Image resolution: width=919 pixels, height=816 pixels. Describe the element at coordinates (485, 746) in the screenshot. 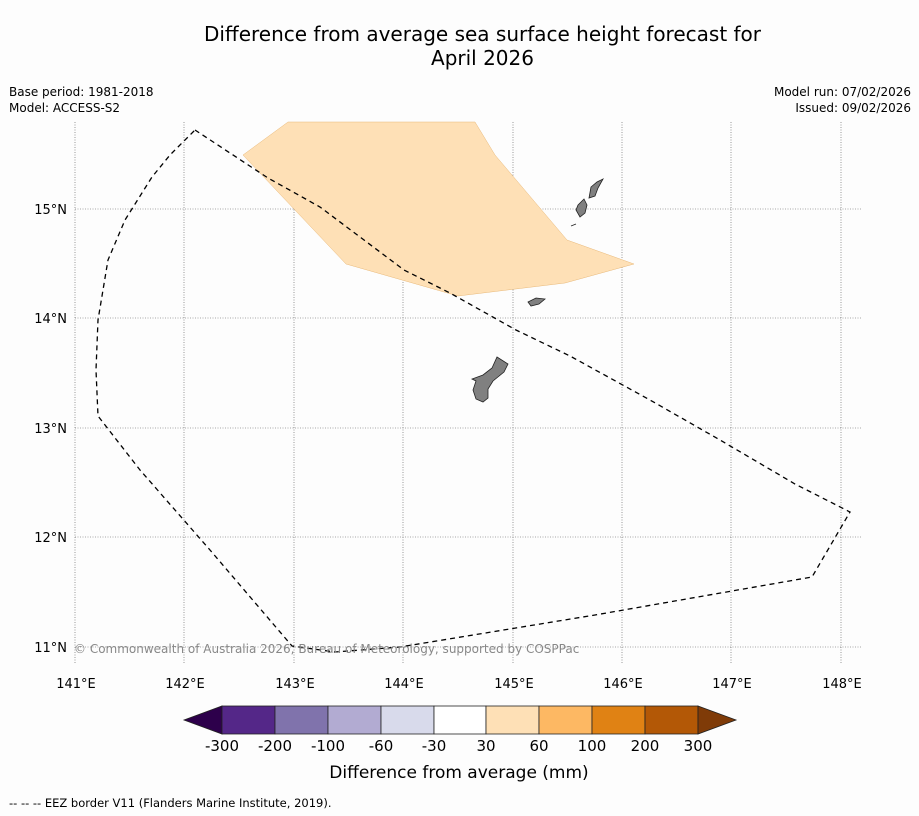

I see `colorbar-tick: 30` at that location.